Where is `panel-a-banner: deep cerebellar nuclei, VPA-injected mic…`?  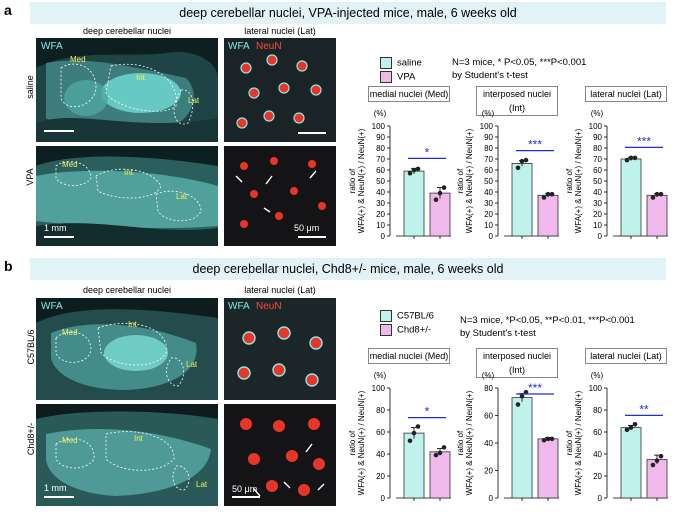 panel-a-banner: deep cerebellar nuclei, VPA-injected mic… is located at coordinates (348, 13).